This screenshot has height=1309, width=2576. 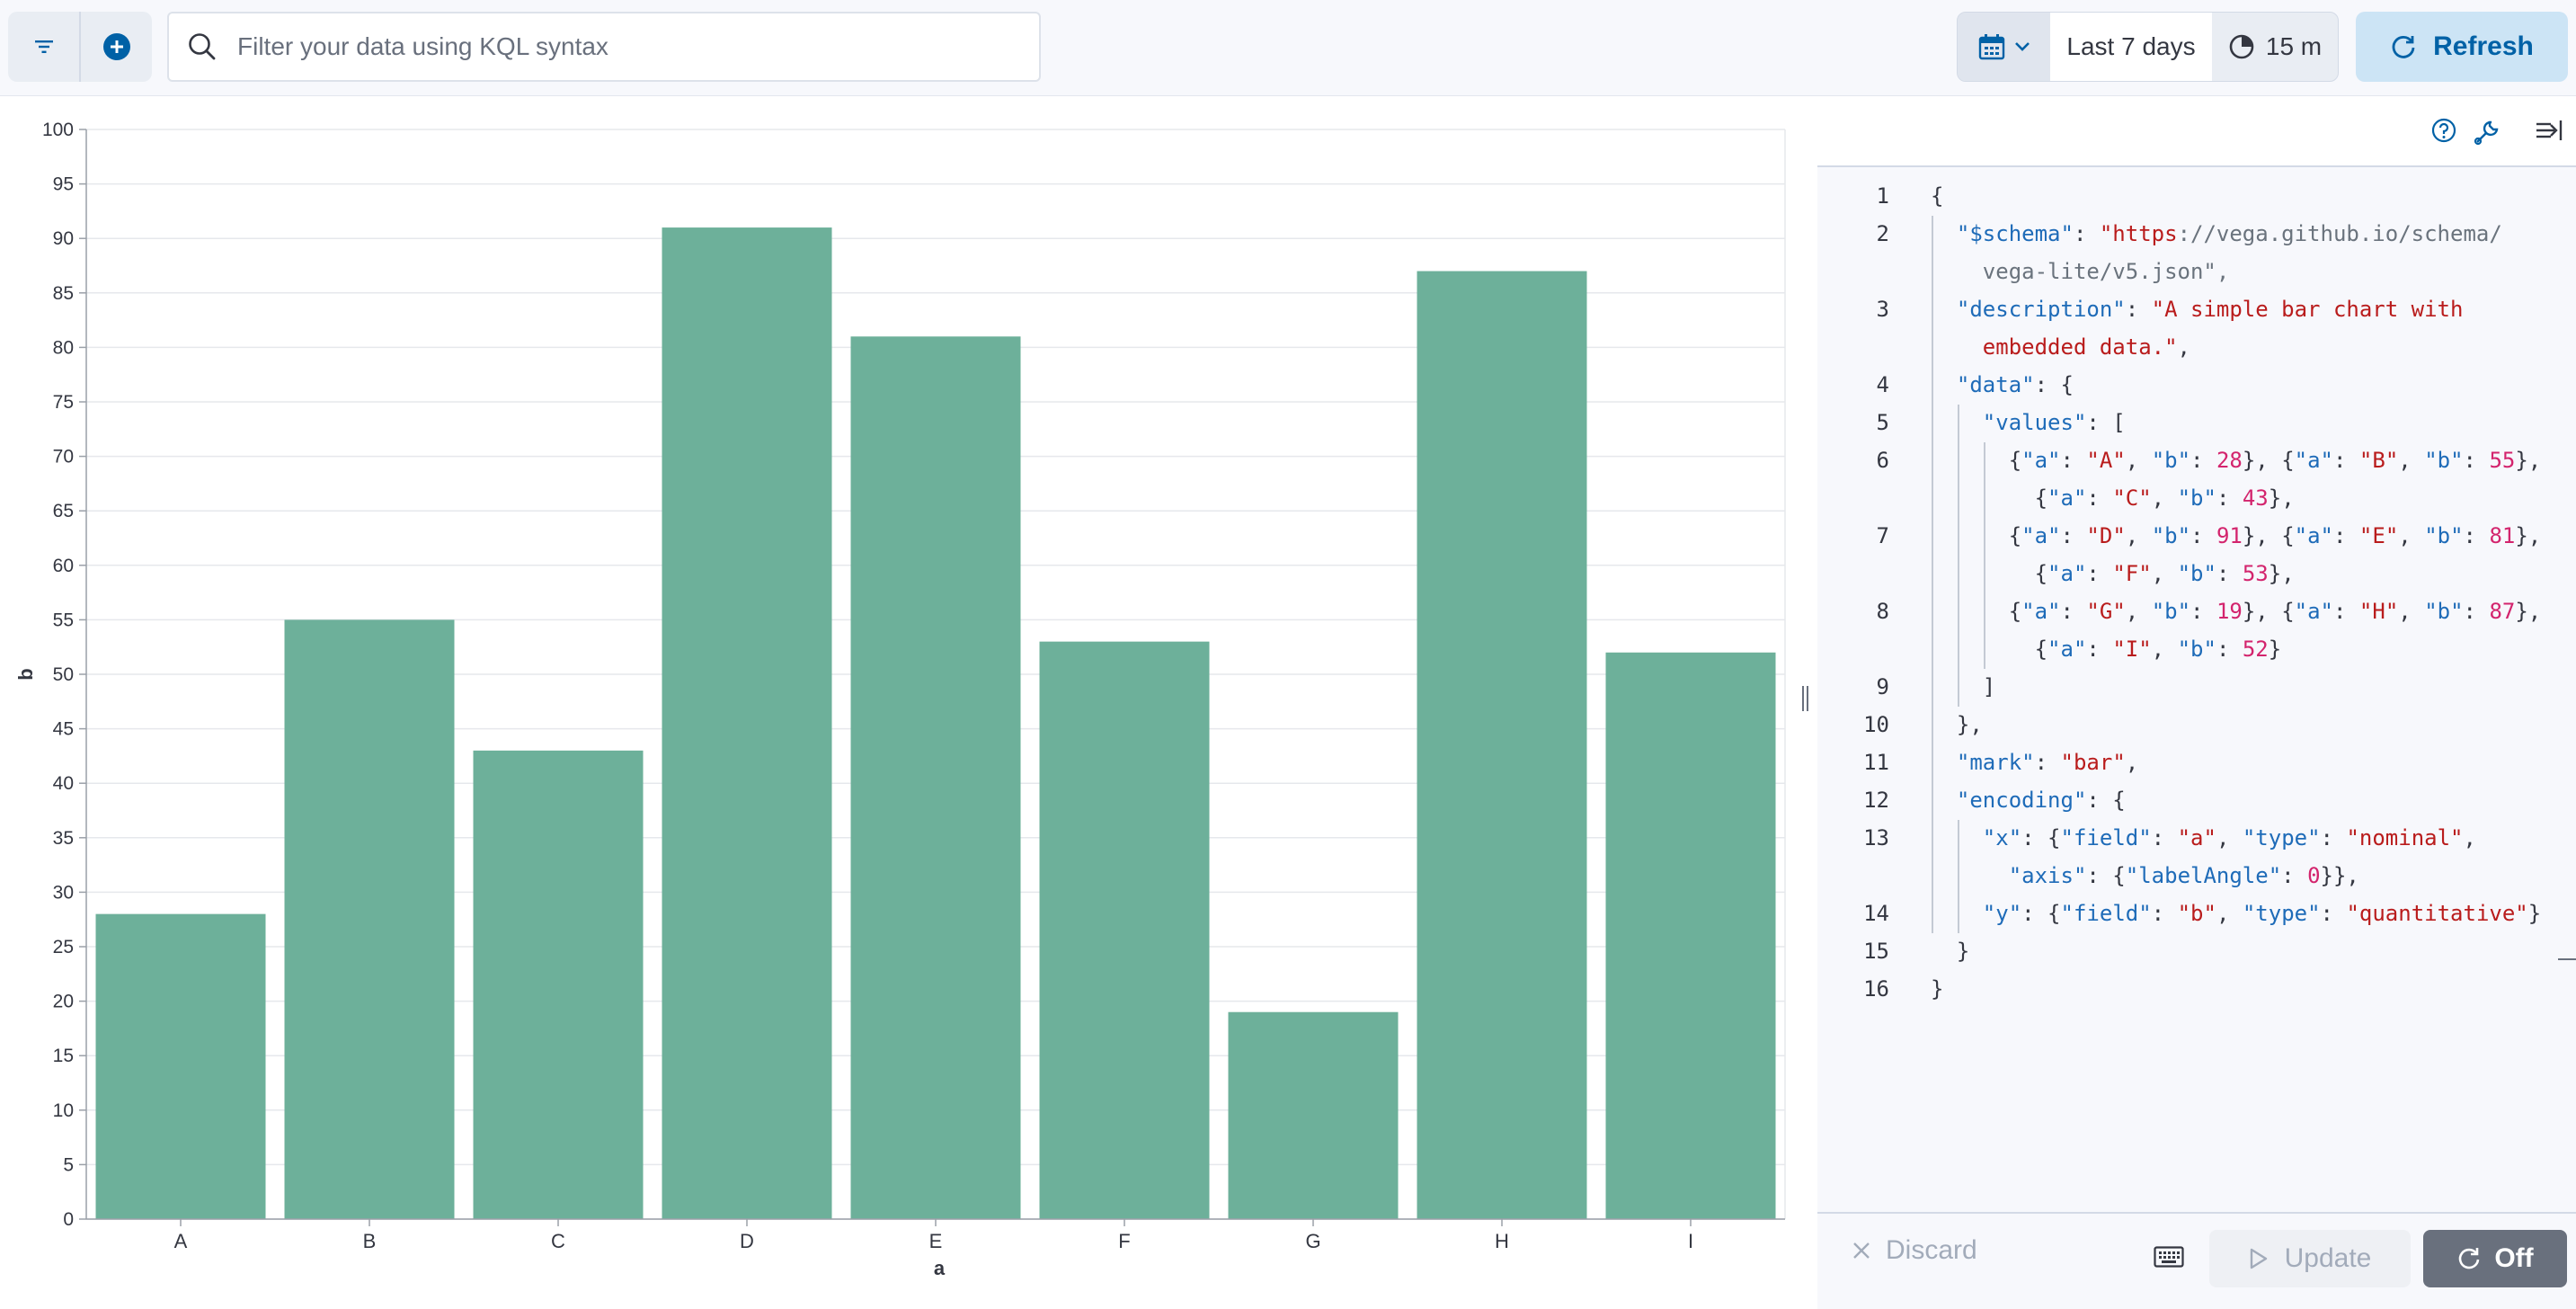 I want to click on code-token: "quantitative", so click(x=2437, y=914).